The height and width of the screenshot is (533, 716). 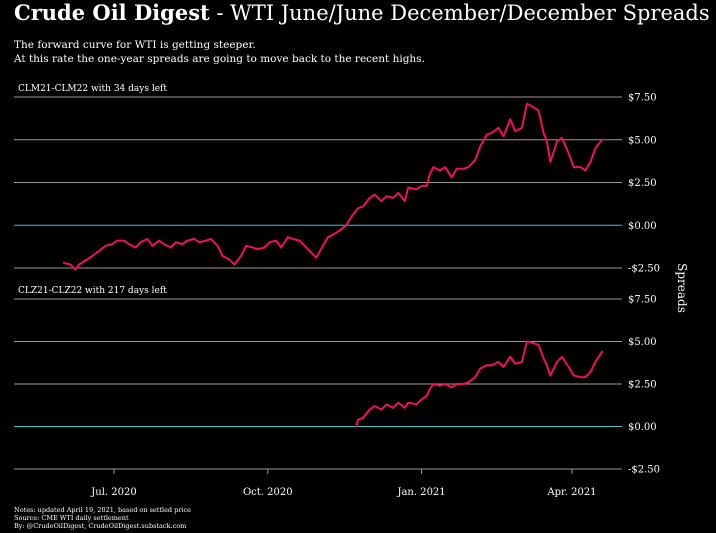 I want to click on panel-1-label: CLM21-CLM22 with 34 days left, so click(x=92, y=89).